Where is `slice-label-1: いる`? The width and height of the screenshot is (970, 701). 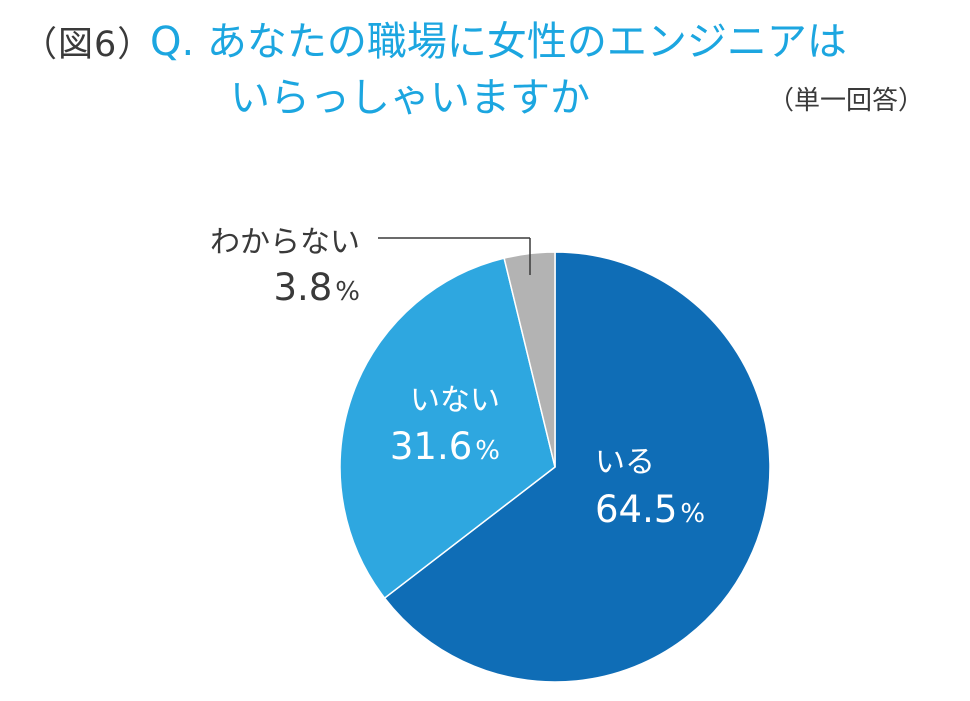
slice-label-1: いる is located at coordinates (625, 462).